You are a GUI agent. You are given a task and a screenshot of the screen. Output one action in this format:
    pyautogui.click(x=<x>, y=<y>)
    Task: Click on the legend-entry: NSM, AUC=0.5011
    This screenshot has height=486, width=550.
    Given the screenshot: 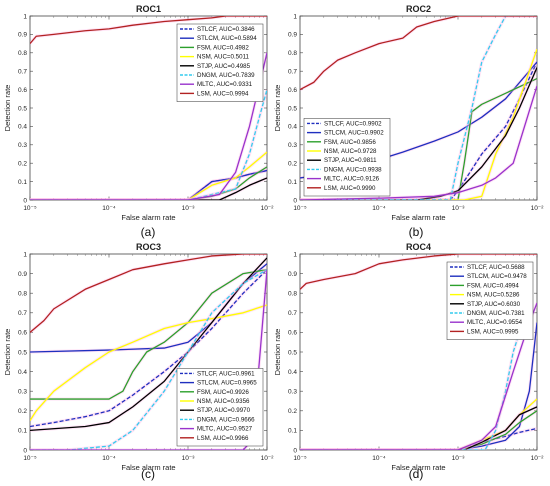 What is the action you would take?
    pyautogui.click(x=223, y=57)
    